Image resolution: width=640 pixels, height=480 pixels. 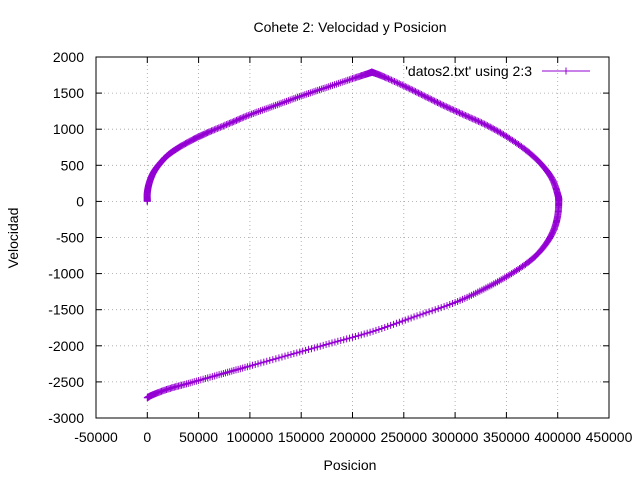 I want to click on x-tick-label: 150000, so click(x=301, y=437).